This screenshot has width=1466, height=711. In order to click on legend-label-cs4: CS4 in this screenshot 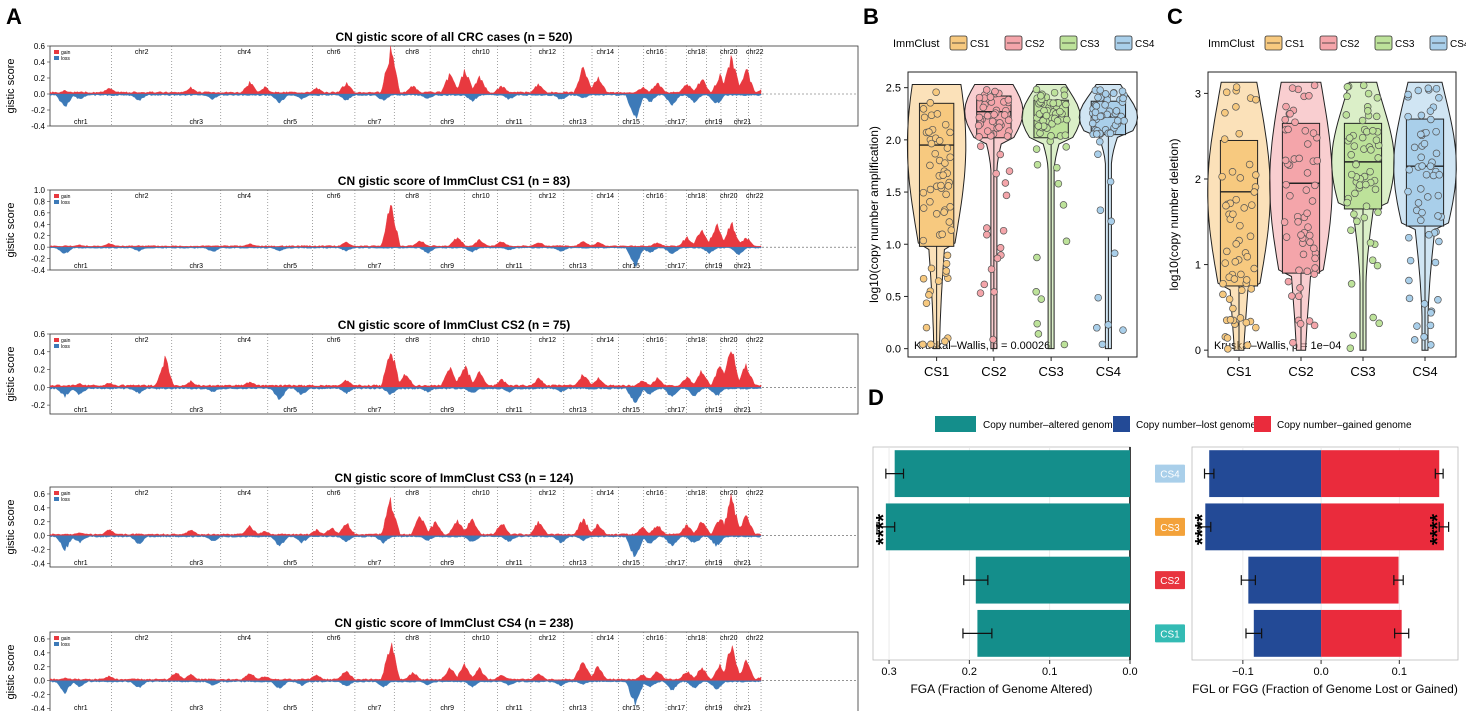, I will do `click(1145, 44)`.